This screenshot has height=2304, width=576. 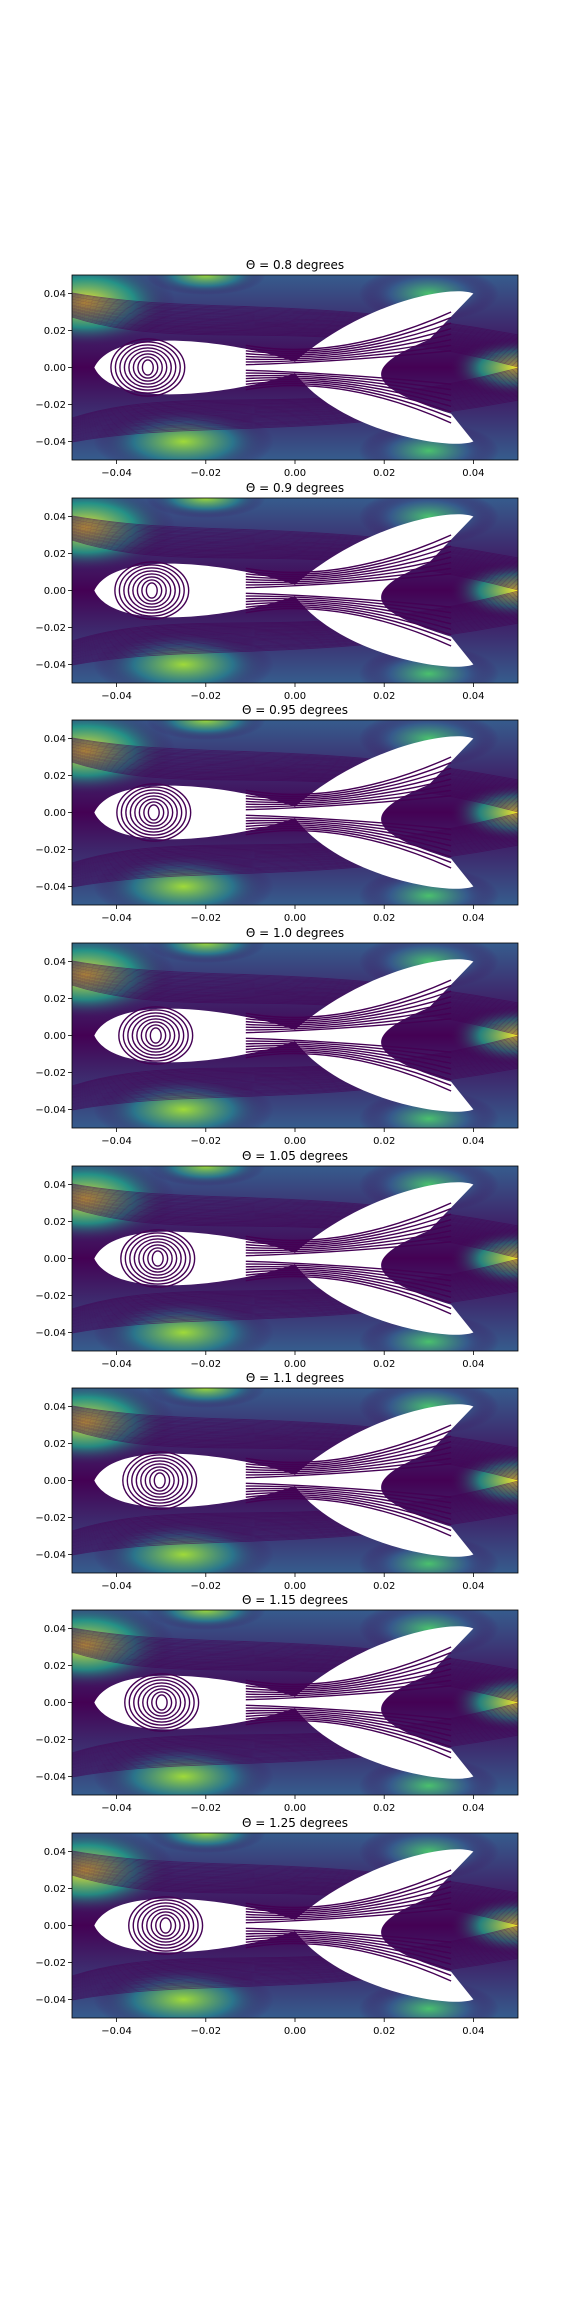 What do you see at coordinates (205, 1176) in the screenshot?
I see `field-peak` at bounding box center [205, 1176].